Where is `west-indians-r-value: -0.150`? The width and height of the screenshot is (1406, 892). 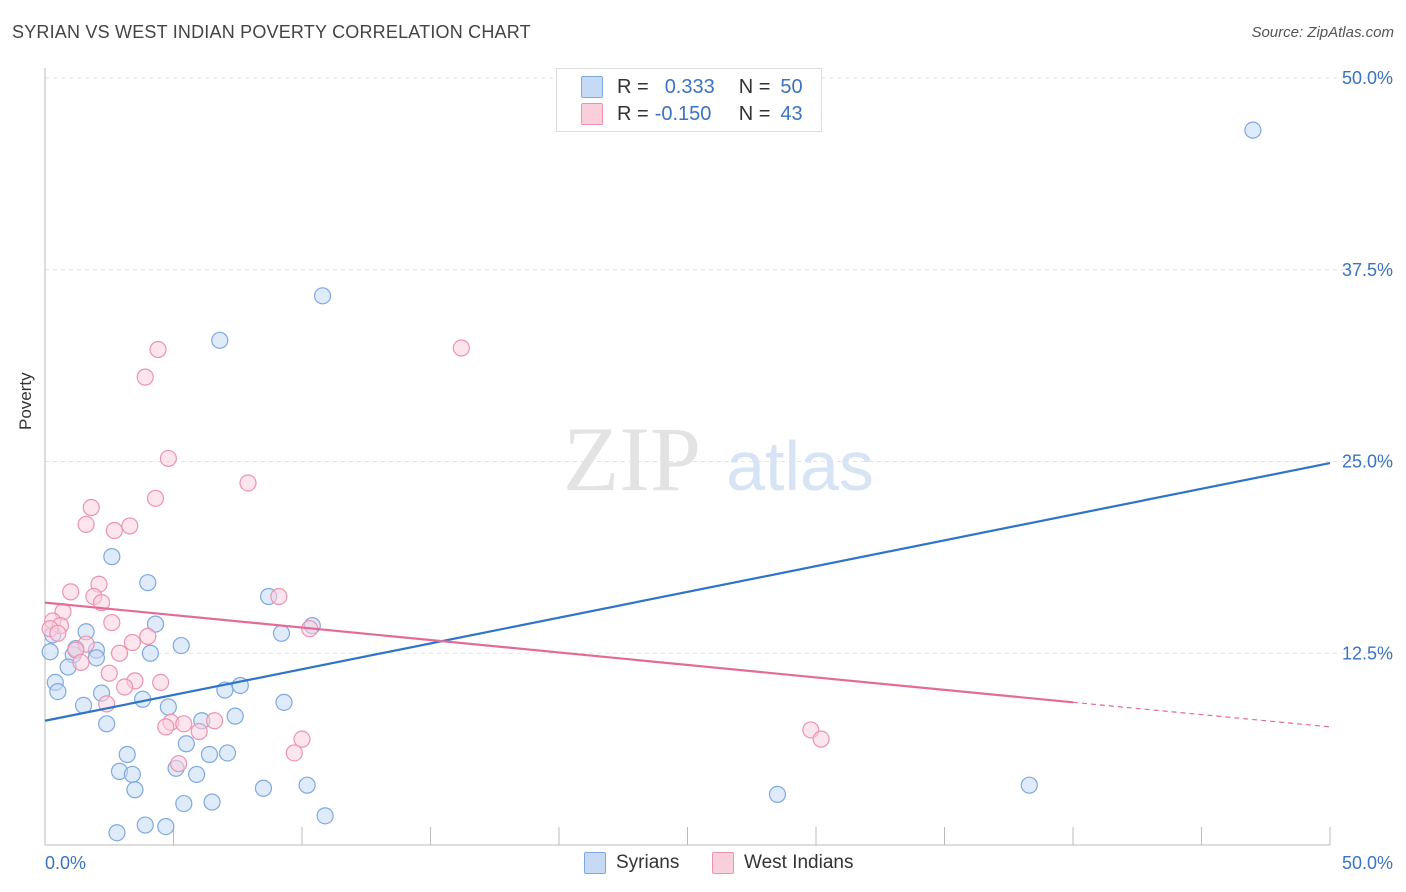
west-indians-r-value: -0.150 is located at coordinates (683, 113).